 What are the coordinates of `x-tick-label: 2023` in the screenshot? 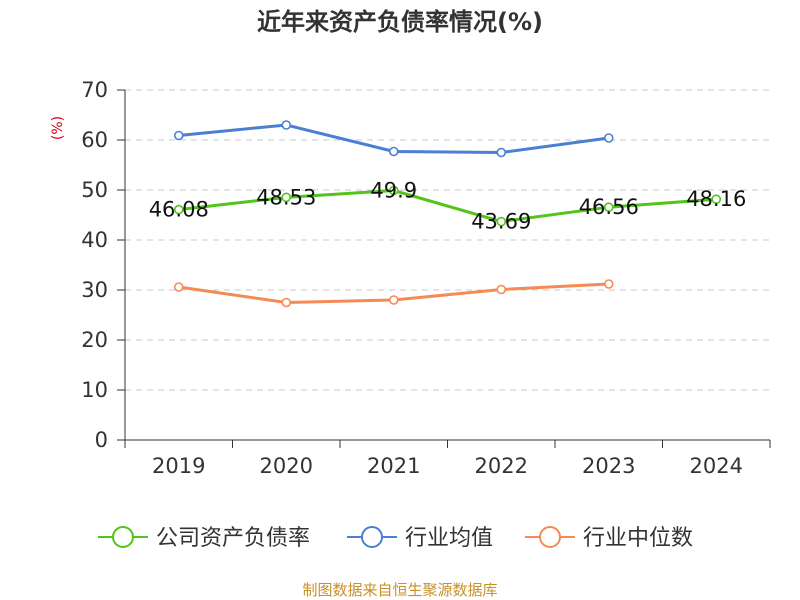 It's located at (608, 466).